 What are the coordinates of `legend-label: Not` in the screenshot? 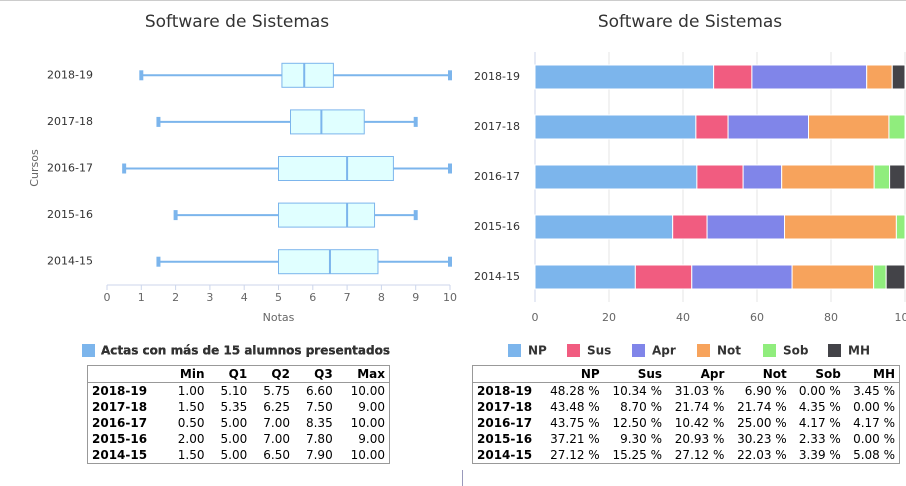 It's located at (729, 351).